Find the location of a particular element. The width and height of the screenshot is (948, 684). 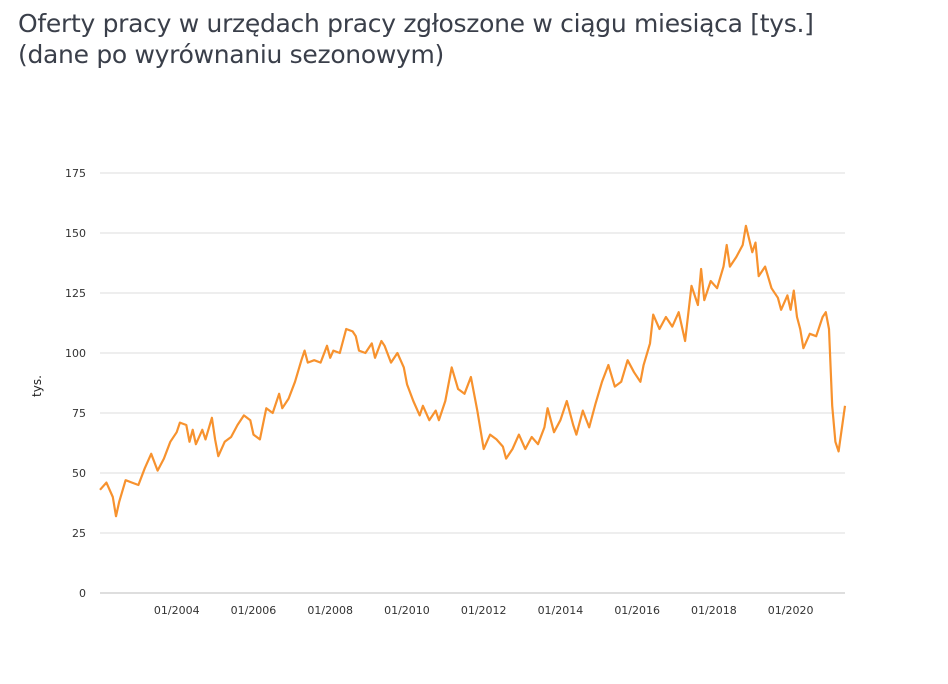

x-tick-label: 01/2008 is located at coordinates (330, 610).